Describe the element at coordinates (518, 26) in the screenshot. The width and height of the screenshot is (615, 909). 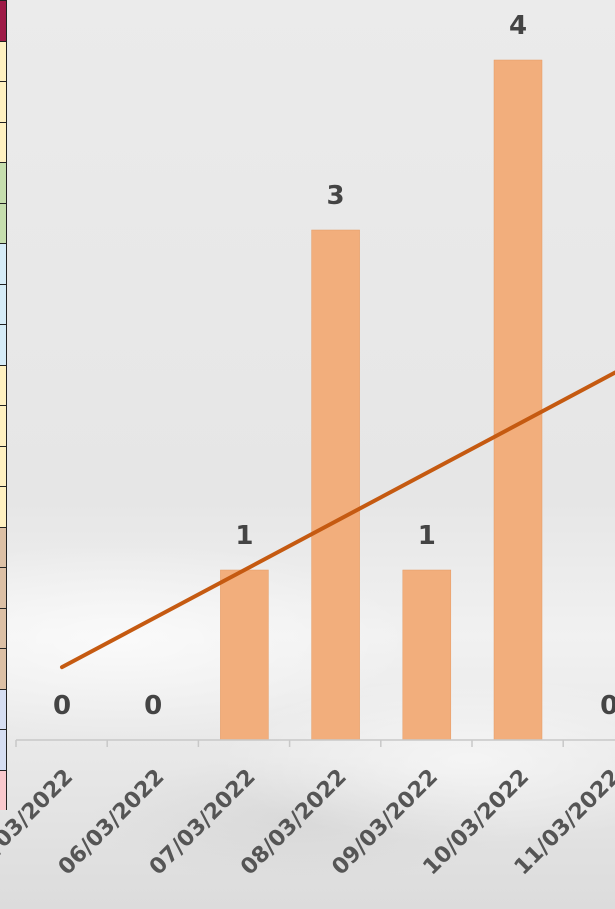
I see `data-label: 4` at that location.